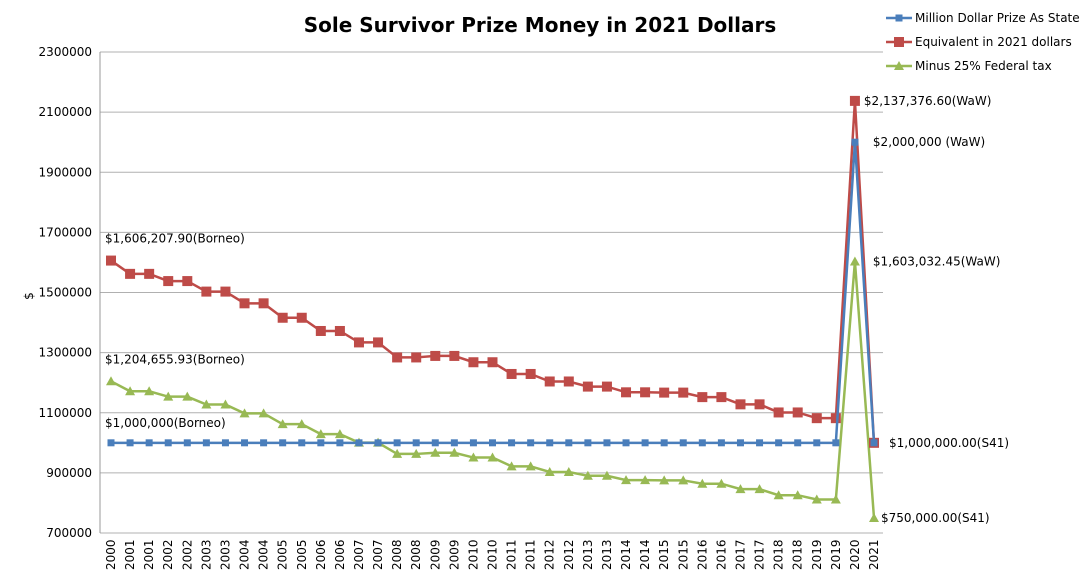  I want to click on y-axis-label: $, so click(29, 296).